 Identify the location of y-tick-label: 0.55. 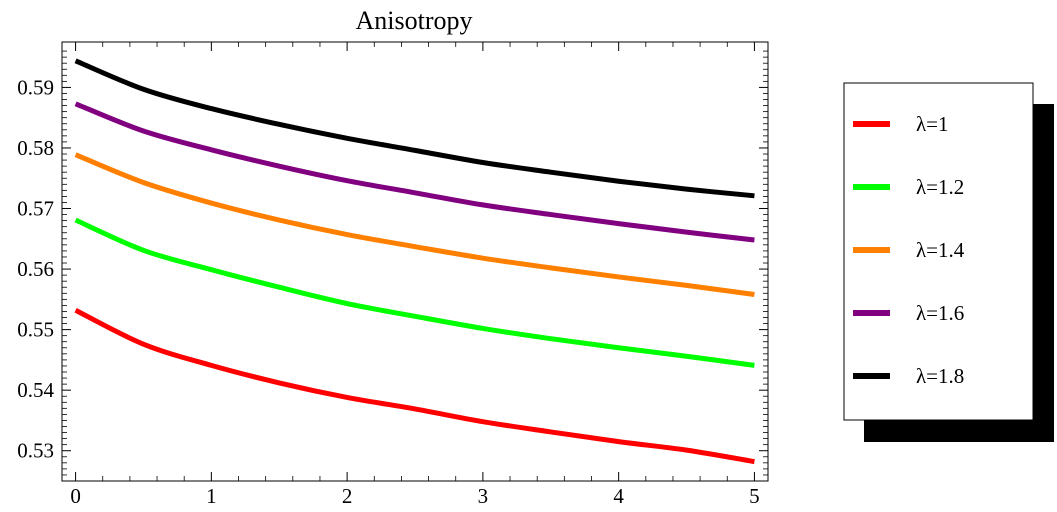
(35, 330).